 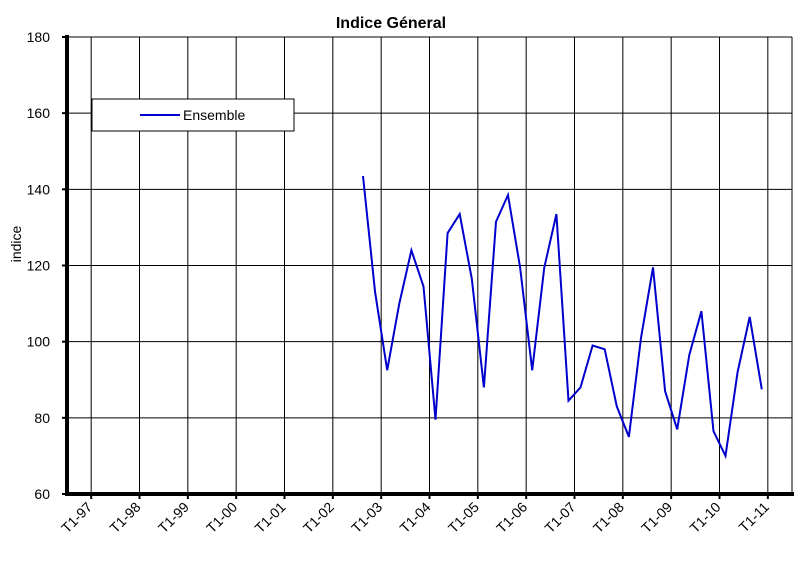 I want to click on x-tick-label: T1-03, so click(x=366, y=517).